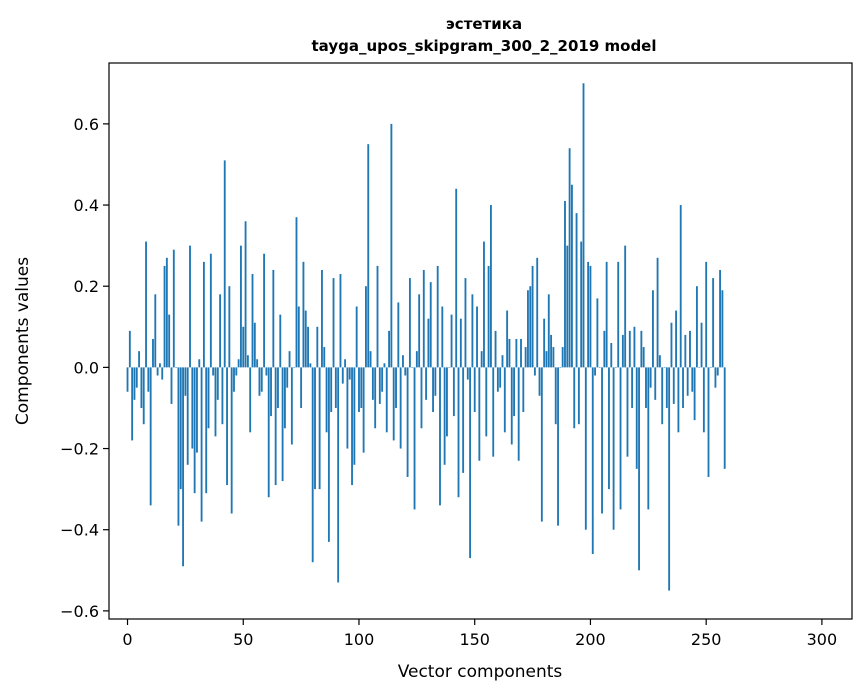  Describe the element at coordinates (86, 124) in the screenshot. I see `y-tick-label: 0.6` at that location.